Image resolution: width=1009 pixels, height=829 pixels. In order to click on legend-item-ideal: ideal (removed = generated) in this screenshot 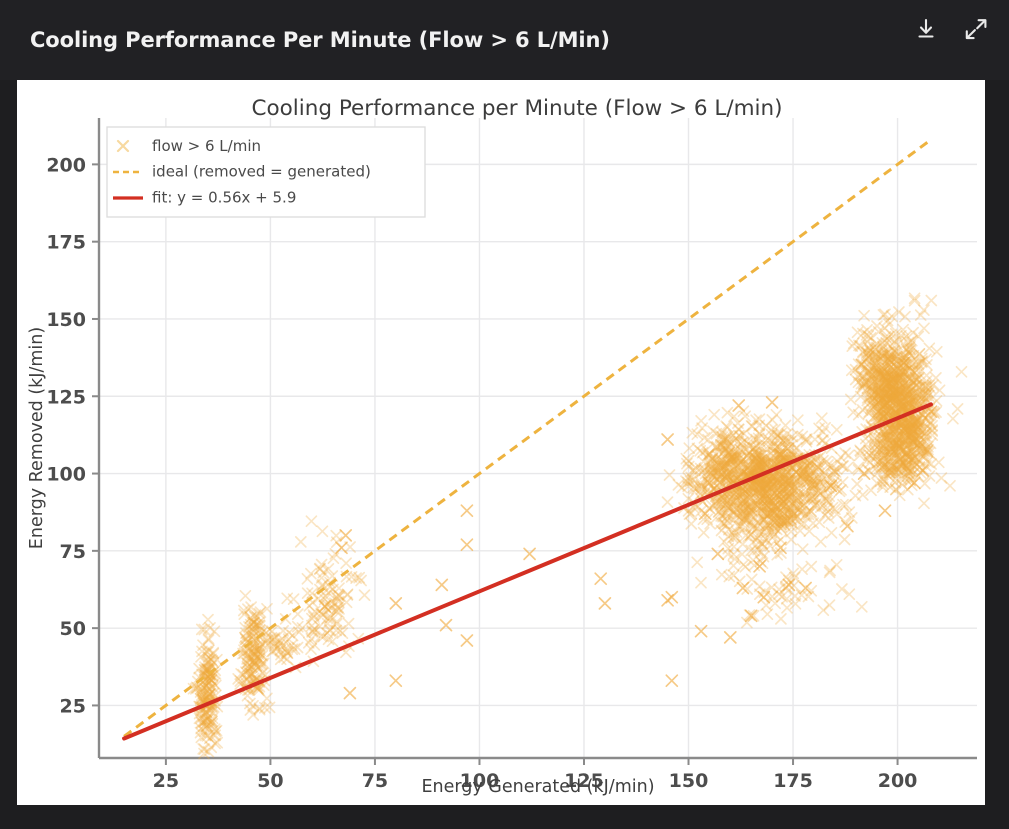, I will do `click(242, 172)`.